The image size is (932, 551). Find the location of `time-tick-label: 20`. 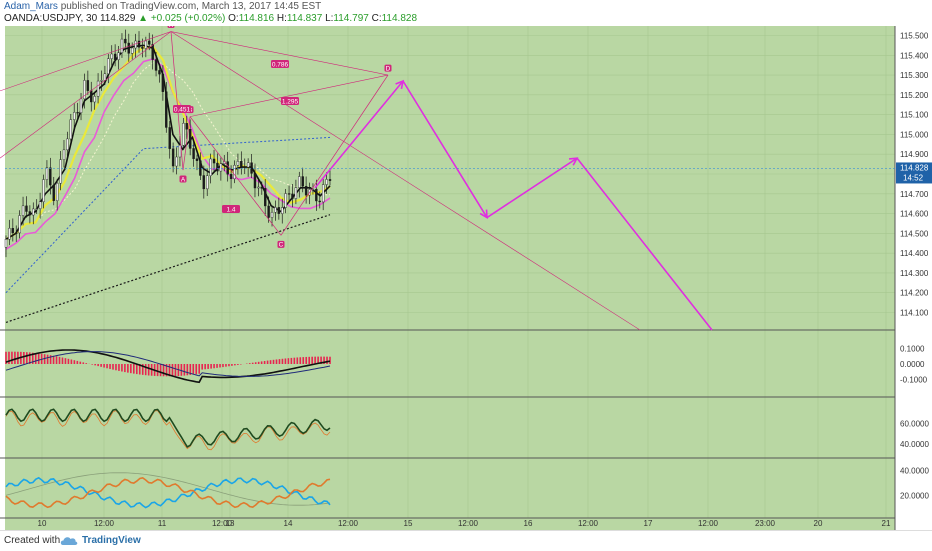

time-tick-label: 20 is located at coordinates (818, 523).